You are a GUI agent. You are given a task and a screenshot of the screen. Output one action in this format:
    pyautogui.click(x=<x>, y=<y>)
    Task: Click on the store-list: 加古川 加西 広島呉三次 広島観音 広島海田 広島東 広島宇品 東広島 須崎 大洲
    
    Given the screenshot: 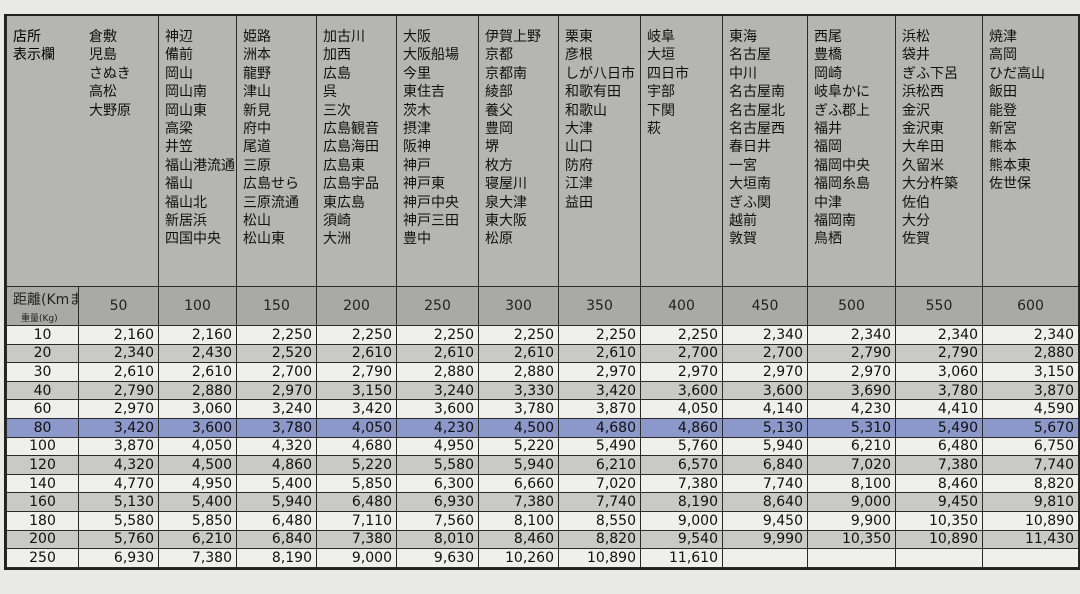 What is the action you would take?
    pyautogui.click(x=357, y=132)
    